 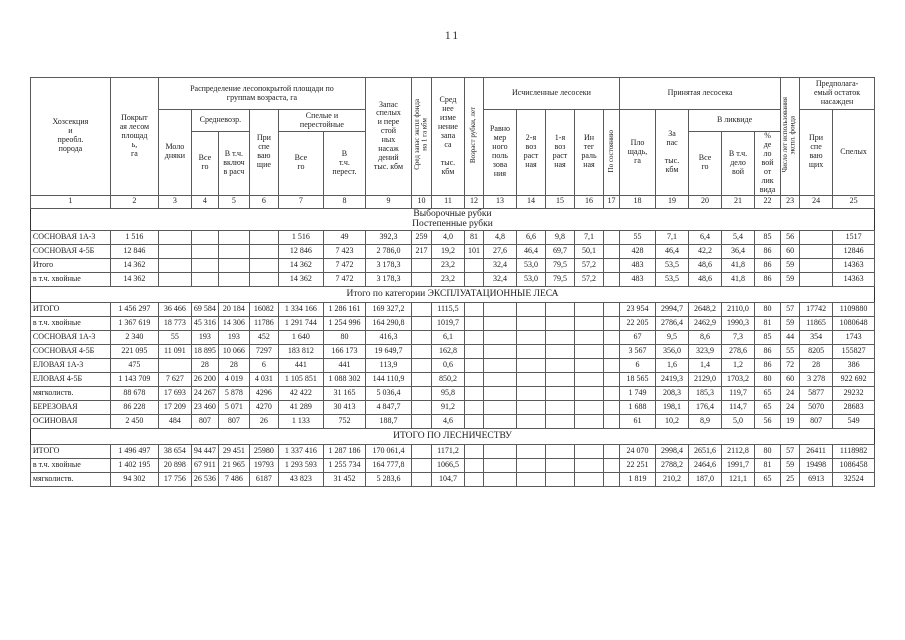 What do you see at coordinates (344, 465) in the screenshot?
I see `data-cell: 1 255 734` at bounding box center [344, 465].